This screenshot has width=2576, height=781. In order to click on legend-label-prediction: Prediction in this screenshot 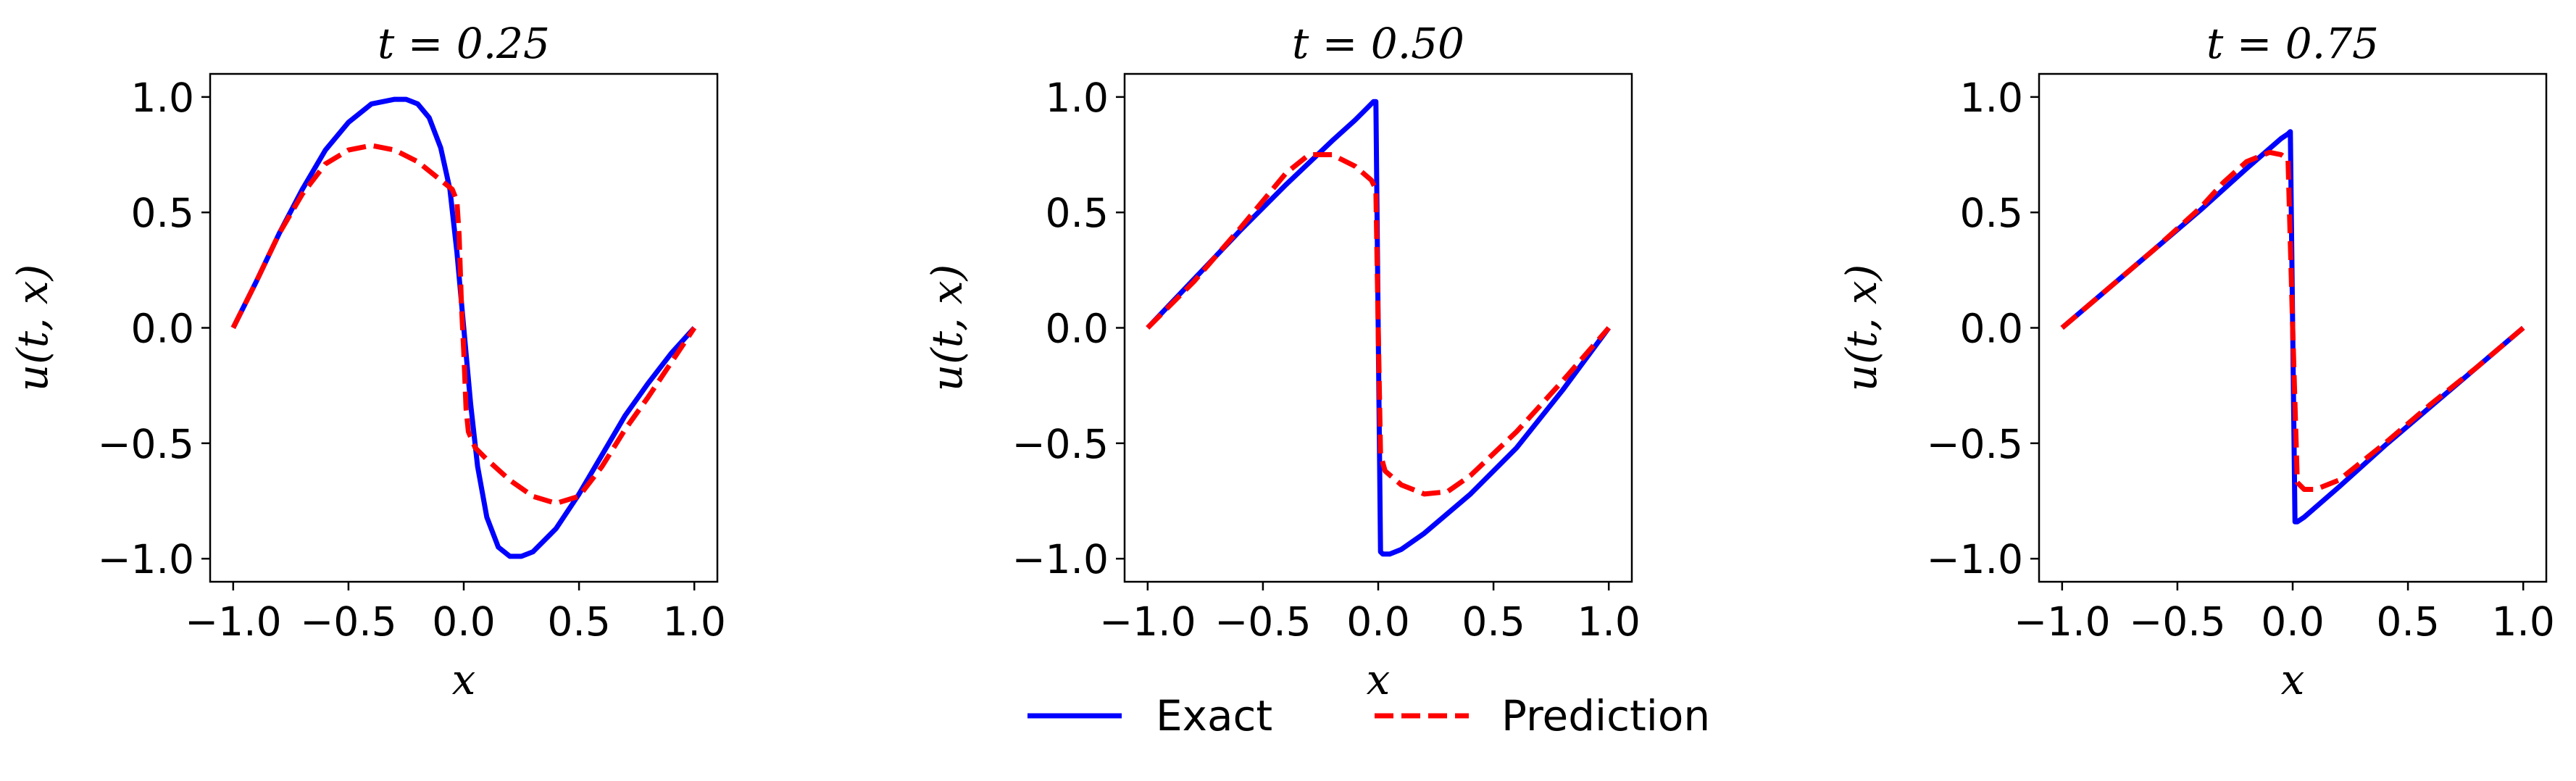, I will do `click(1605, 715)`.